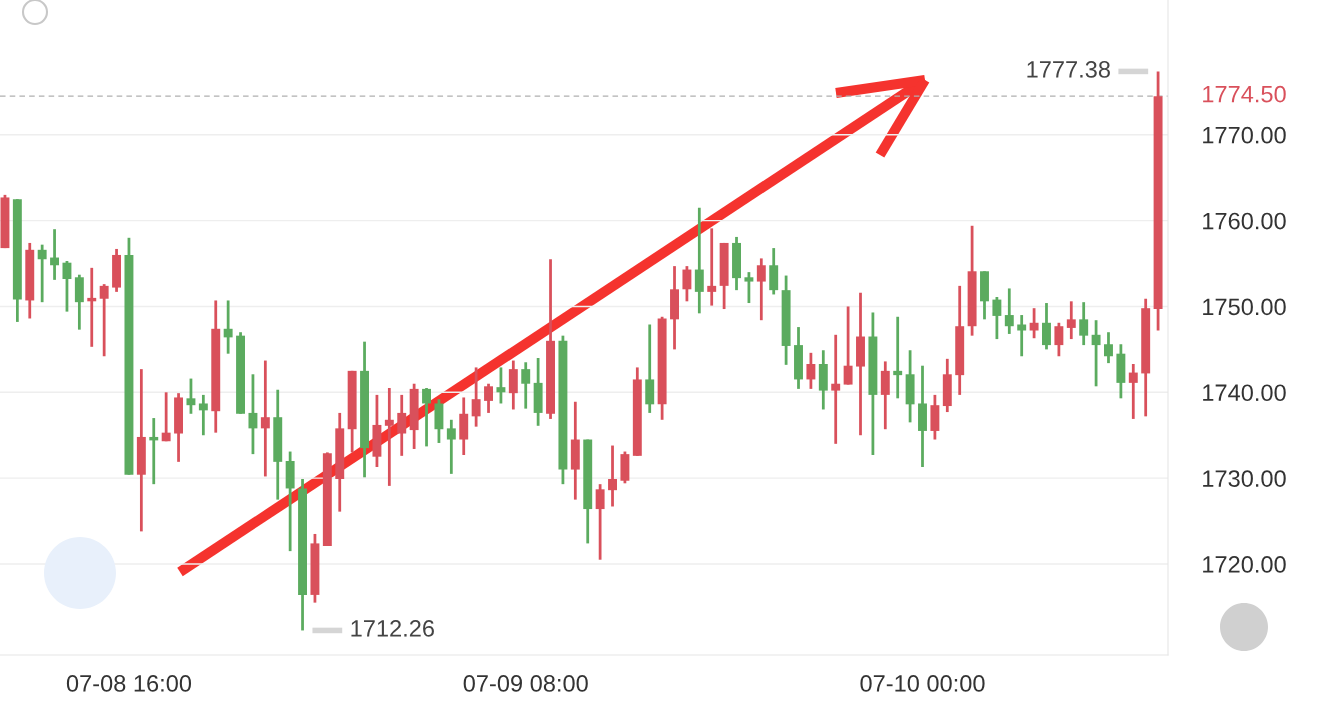  What do you see at coordinates (129, 683) in the screenshot?
I see `x-tick-label: 07-08 16:00` at bounding box center [129, 683].